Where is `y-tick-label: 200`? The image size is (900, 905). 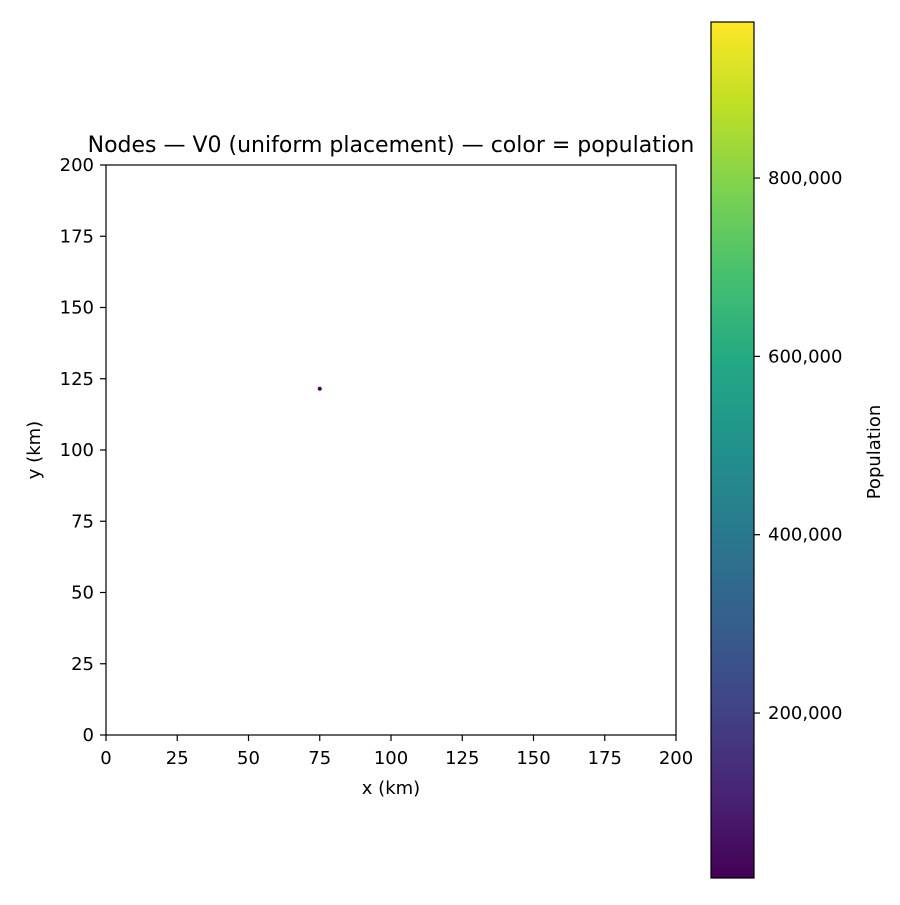
y-tick-label: 200 is located at coordinates (77, 165).